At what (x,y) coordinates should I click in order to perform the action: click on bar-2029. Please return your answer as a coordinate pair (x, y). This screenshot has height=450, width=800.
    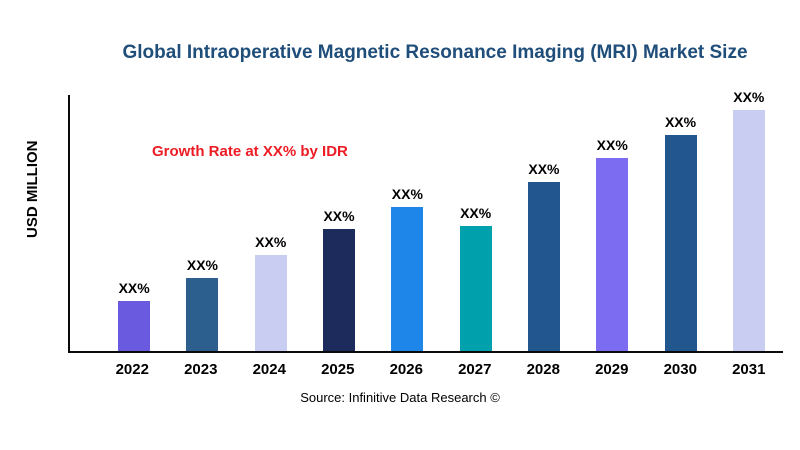
    Looking at the image, I should click on (612, 254).